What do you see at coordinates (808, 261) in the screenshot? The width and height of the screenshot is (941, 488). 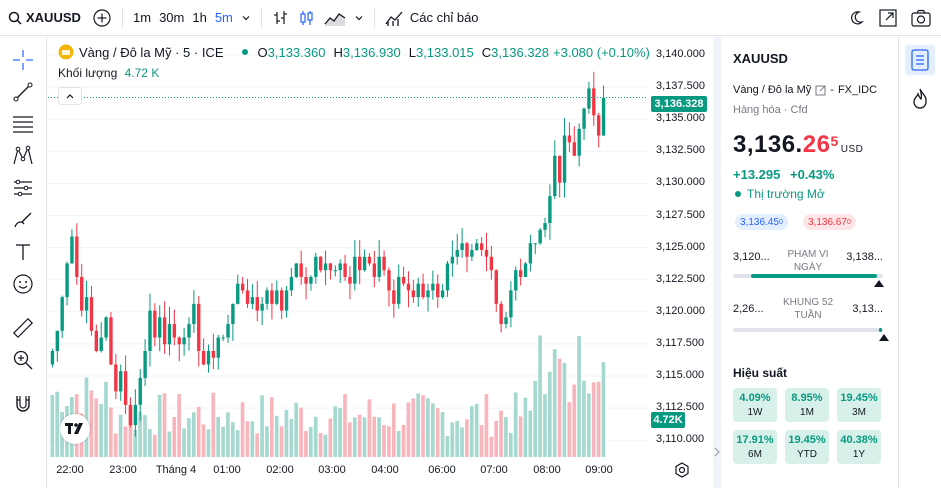 I see `day-range-label: PHẠM VI NGÀY` at bounding box center [808, 261].